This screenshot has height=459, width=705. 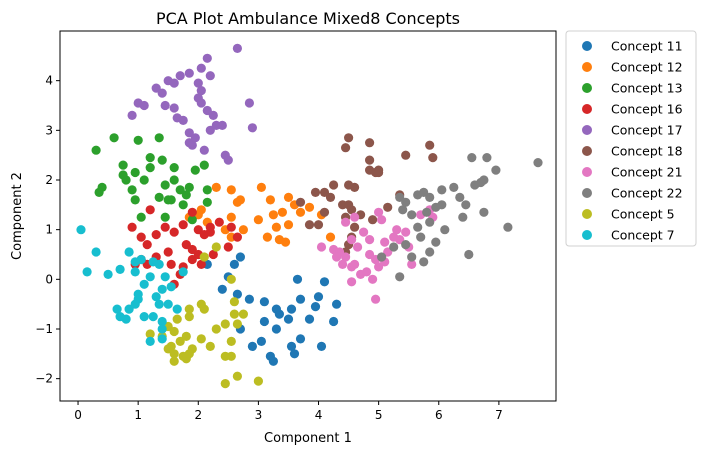 What do you see at coordinates (647, 67) in the screenshot?
I see `legend-label: Concept 12` at bounding box center [647, 67].